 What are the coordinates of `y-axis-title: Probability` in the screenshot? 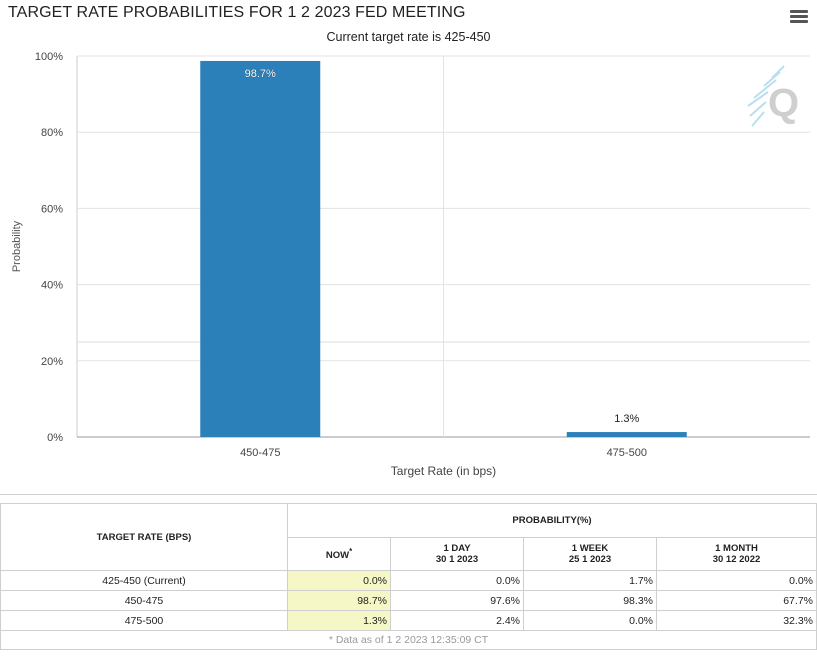 It's located at (17, 246).